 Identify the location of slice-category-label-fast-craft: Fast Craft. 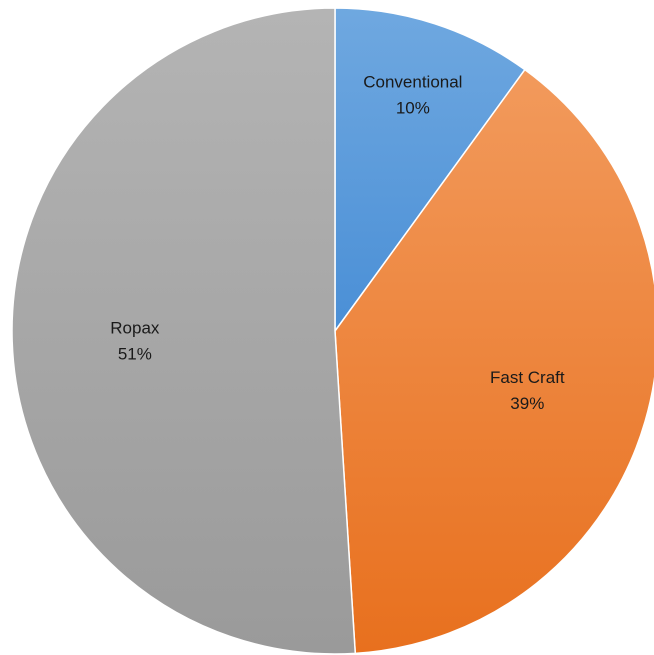
(527, 377).